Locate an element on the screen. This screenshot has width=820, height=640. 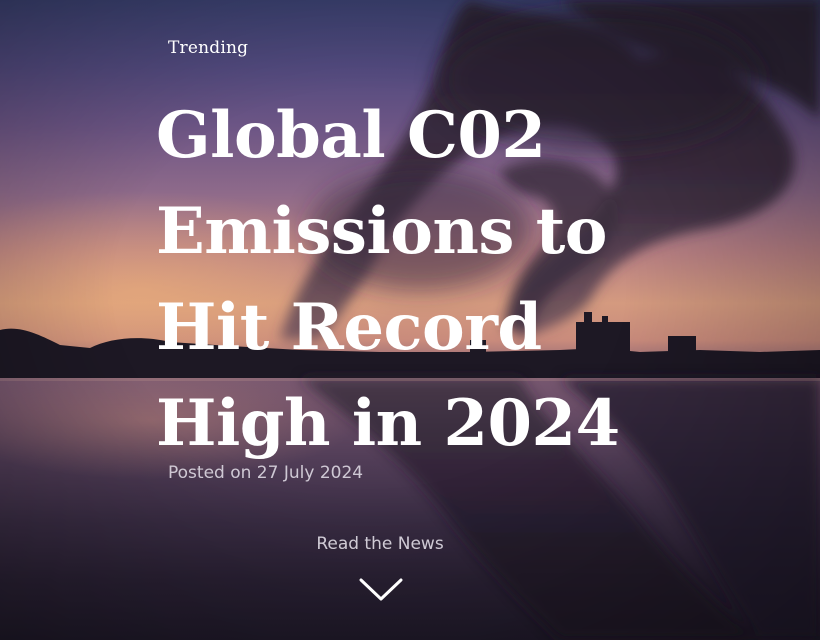
headline-line: Hit Record is located at coordinates (349, 327).